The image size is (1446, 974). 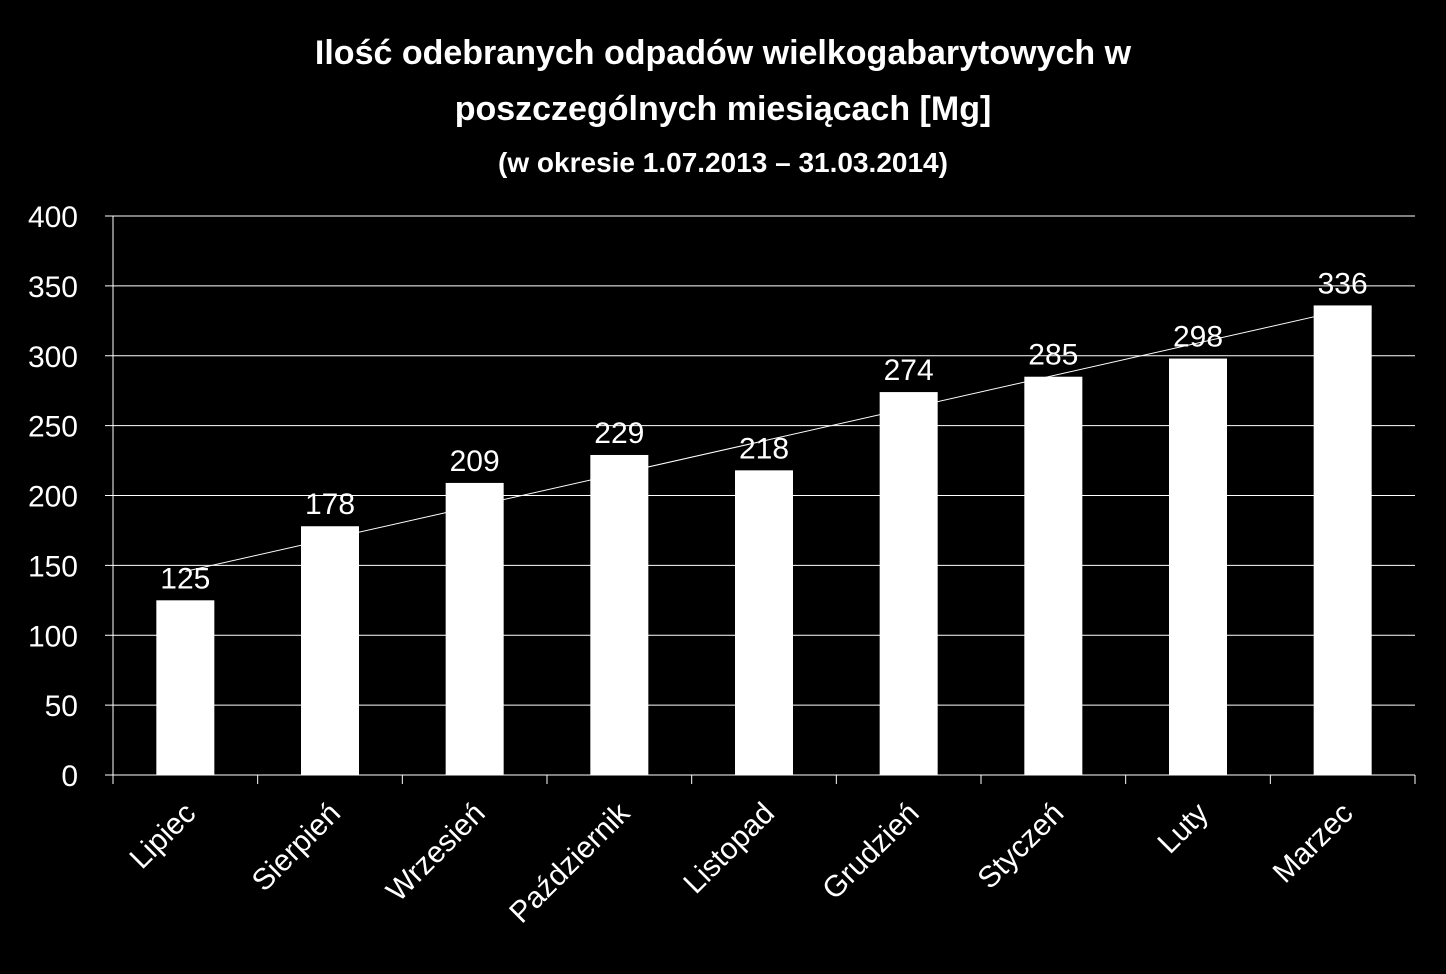 What do you see at coordinates (1313, 843) in the screenshot?
I see `x-tick-label: Marzec` at bounding box center [1313, 843].